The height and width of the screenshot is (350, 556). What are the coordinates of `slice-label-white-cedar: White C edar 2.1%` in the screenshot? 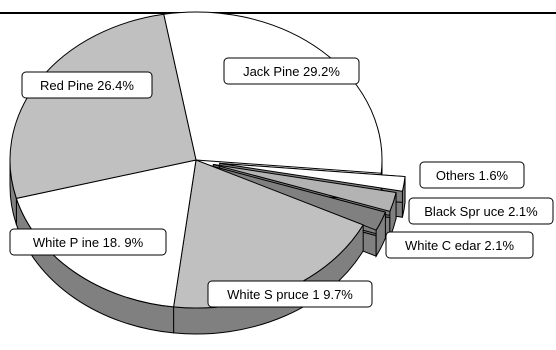 It's located at (459, 245).